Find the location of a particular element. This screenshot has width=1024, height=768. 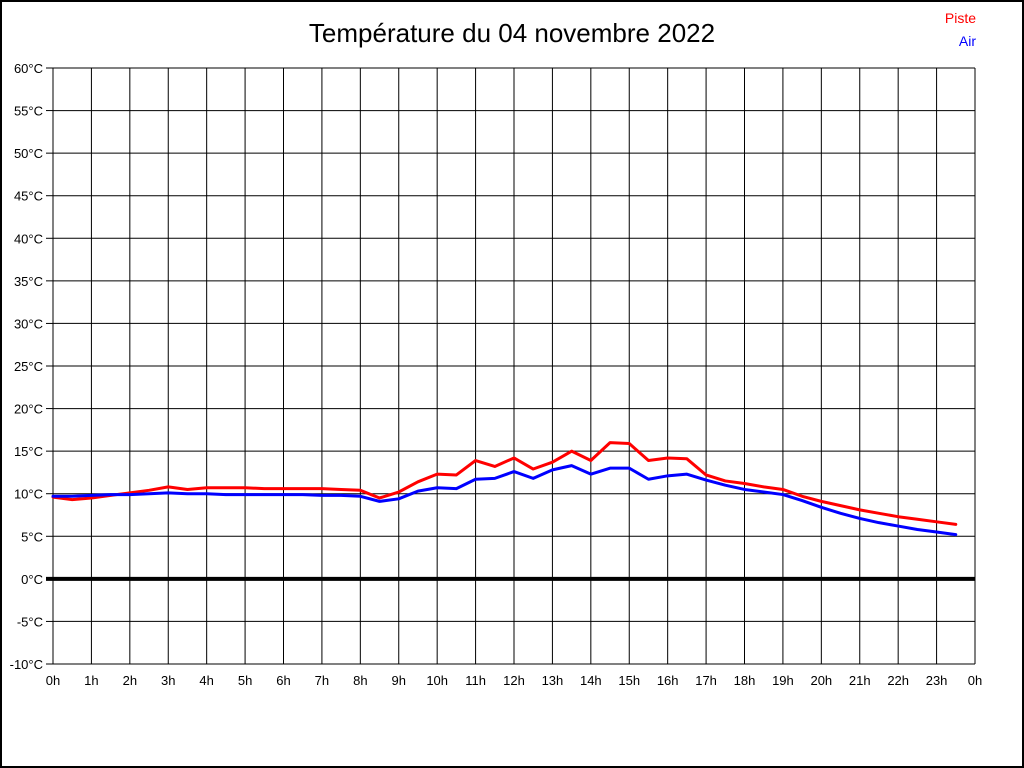

svg-text: 14h is located at coordinates (591, 680).